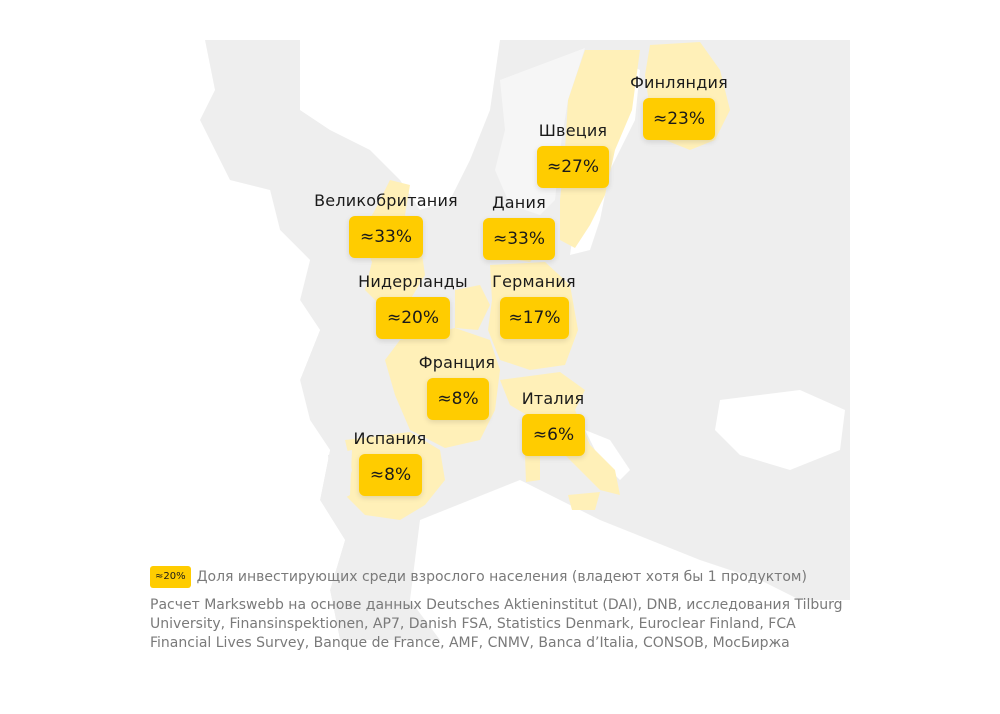 This screenshot has height=714, width=1000. What do you see at coordinates (534, 318) in the screenshot?
I see `badge-germany: ≈17%` at bounding box center [534, 318].